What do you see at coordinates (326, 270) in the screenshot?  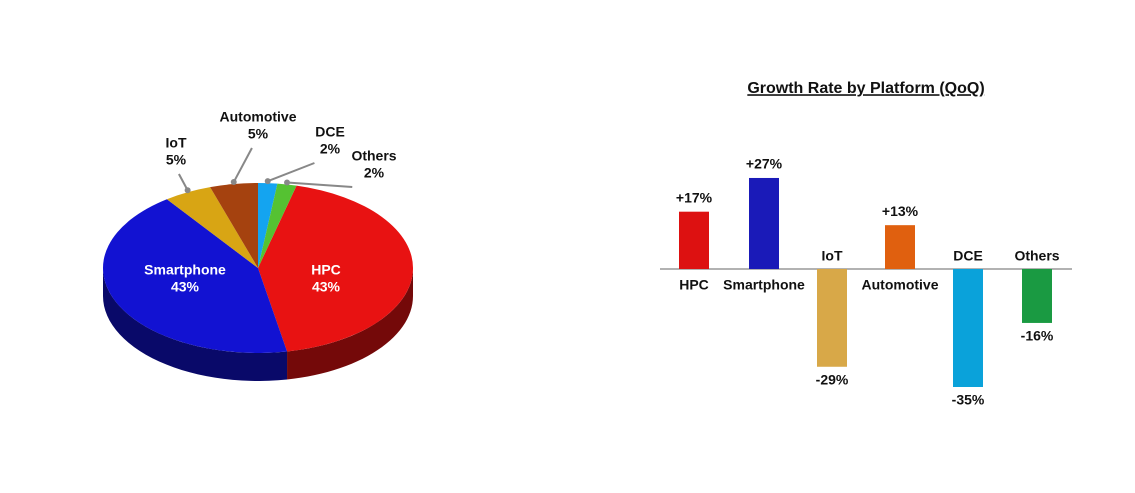 I see `slice-label: HPC` at bounding box center [326, 270].